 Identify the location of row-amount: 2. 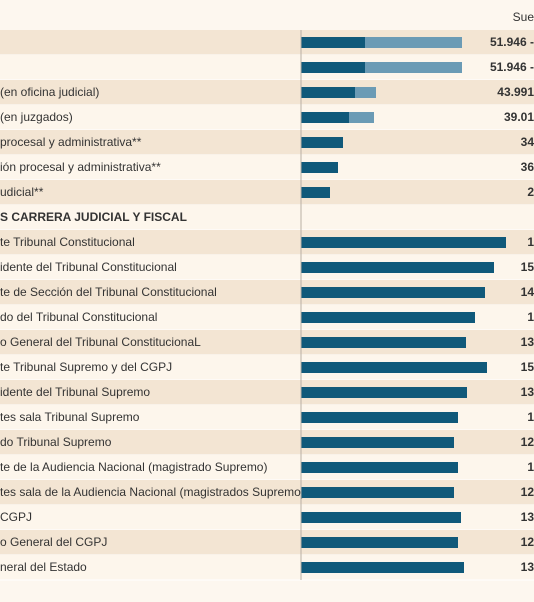
(530, 192).